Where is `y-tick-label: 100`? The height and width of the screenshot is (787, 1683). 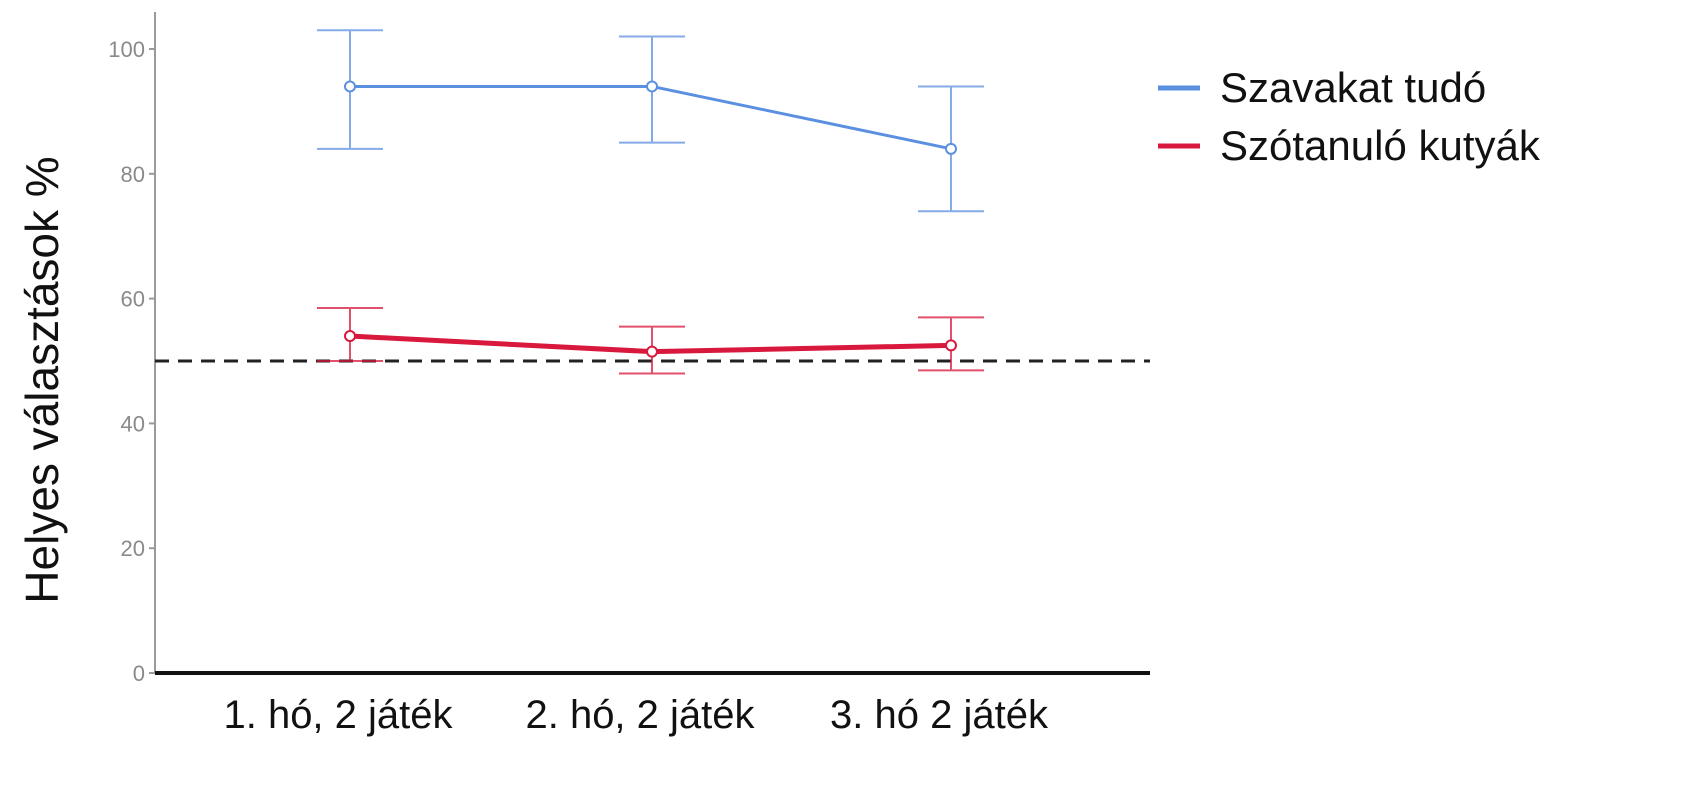 y-tick-label: 100 is located at coordinates (126, 49).